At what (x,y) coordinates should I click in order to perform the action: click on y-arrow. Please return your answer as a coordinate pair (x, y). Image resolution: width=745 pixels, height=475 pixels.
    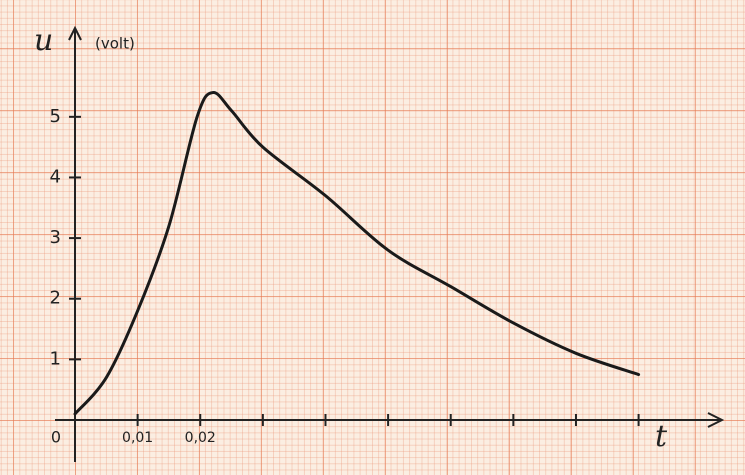
    Looking at the image, I should click on (75, 33).